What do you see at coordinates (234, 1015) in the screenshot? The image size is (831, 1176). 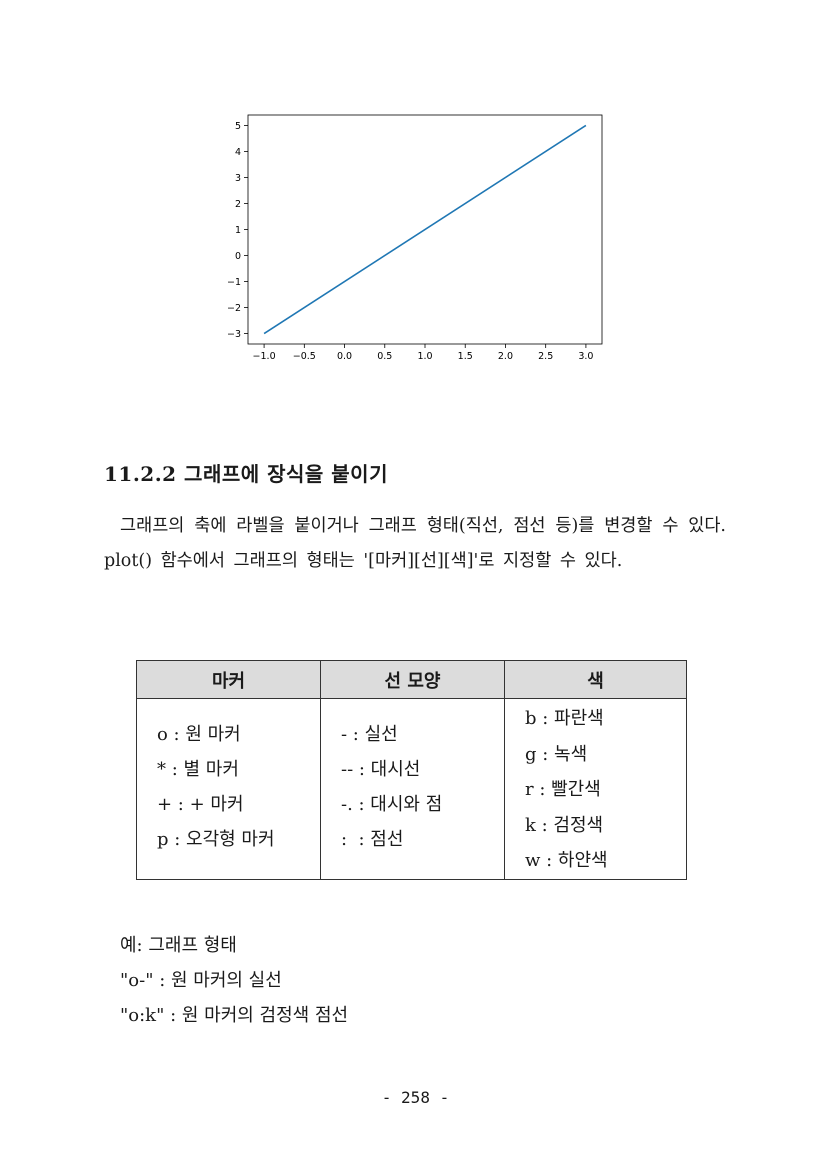 I see `example-item: "o:k" : 원 마커의 검정색 점선` at bounding box center [234, 1015].